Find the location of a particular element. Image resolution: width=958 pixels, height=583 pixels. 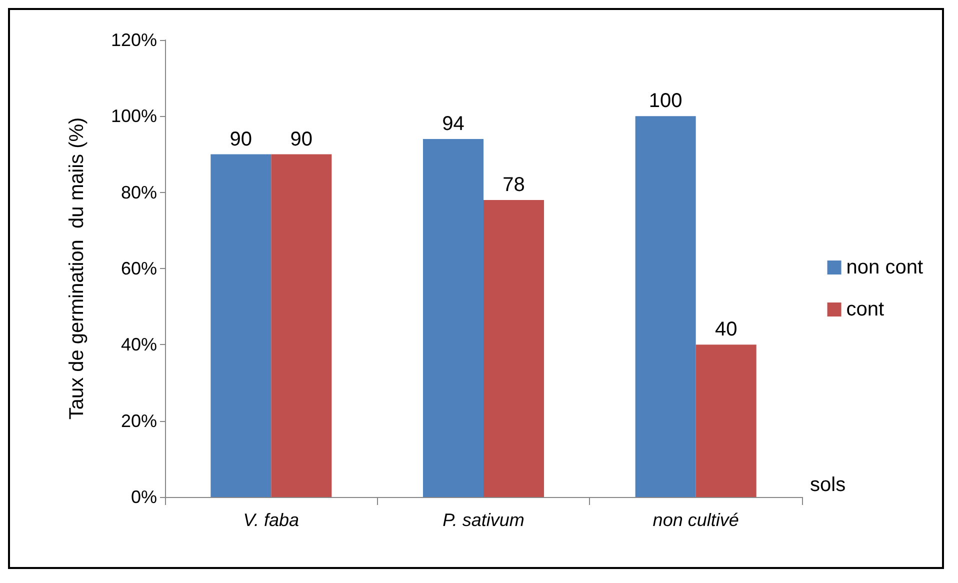

y-tick-label: 60% is located at coordinates (138, 268).